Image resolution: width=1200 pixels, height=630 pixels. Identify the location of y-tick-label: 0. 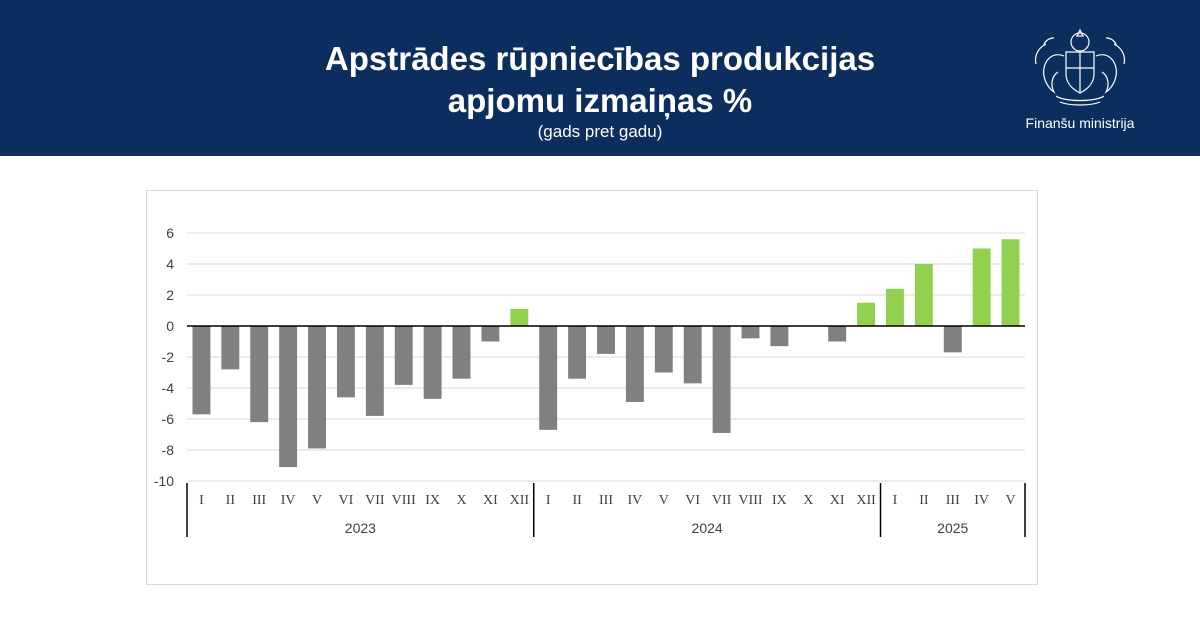
(170, 326).